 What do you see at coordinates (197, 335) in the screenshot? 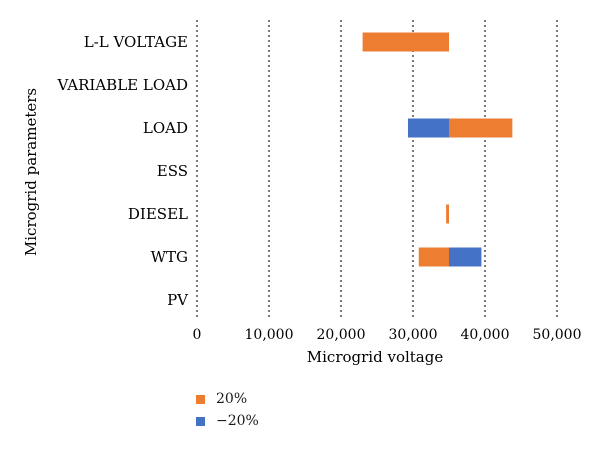
I see `x-tick-label: 0` at bounding box center [197, 335].